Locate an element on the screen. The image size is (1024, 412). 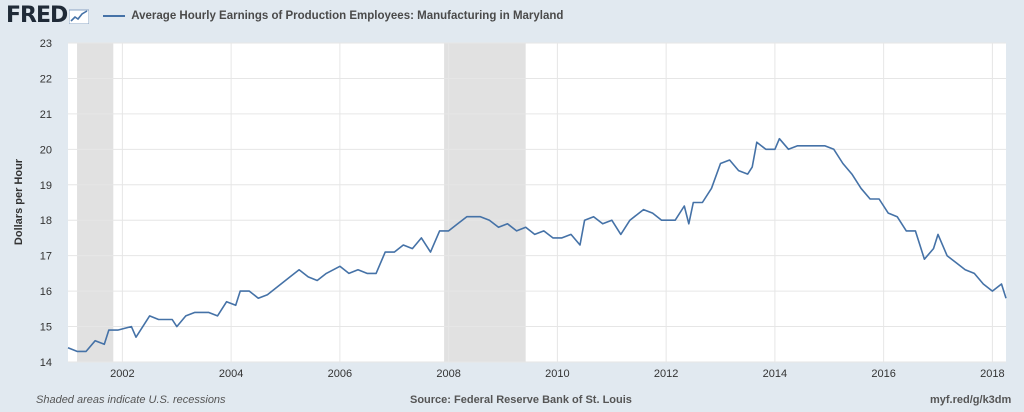
x-tick-label: 2018 is located at coordinates (992, 374).